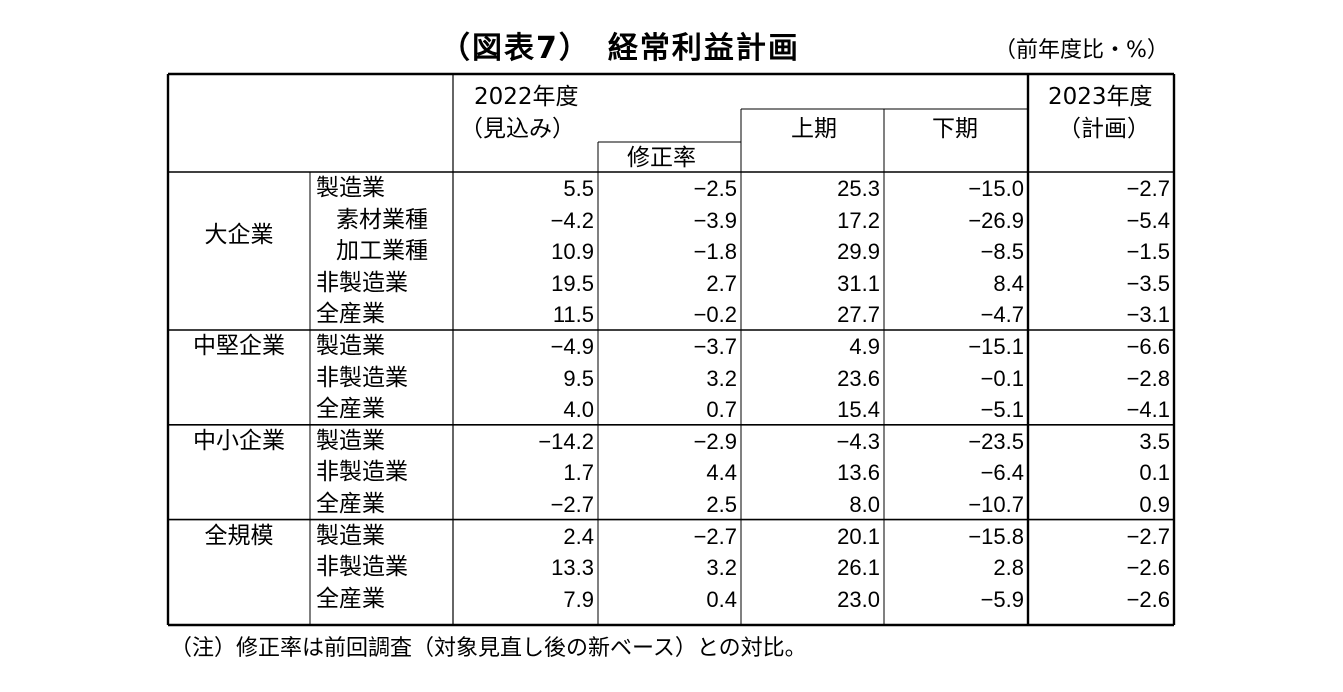 This screenshot has height=692, width=1343. What do you see at coordinates (382, 251) in the screenshot?
I see `row-label: 加工業種` at bounding box center [382, 251].